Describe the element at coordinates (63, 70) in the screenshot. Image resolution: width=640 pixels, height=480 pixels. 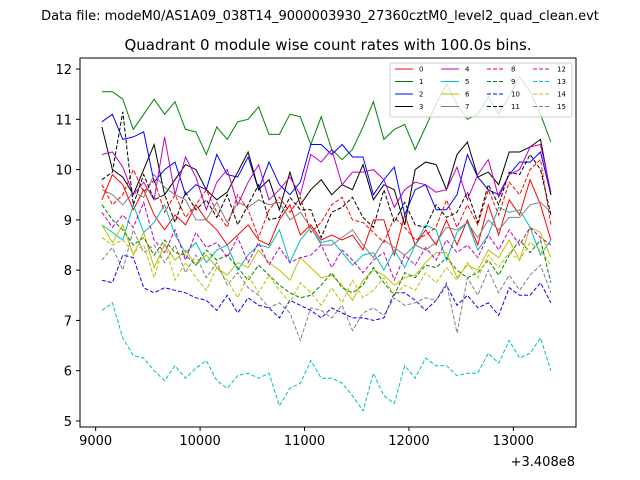
I see `y-tick-label: 12` at that location.